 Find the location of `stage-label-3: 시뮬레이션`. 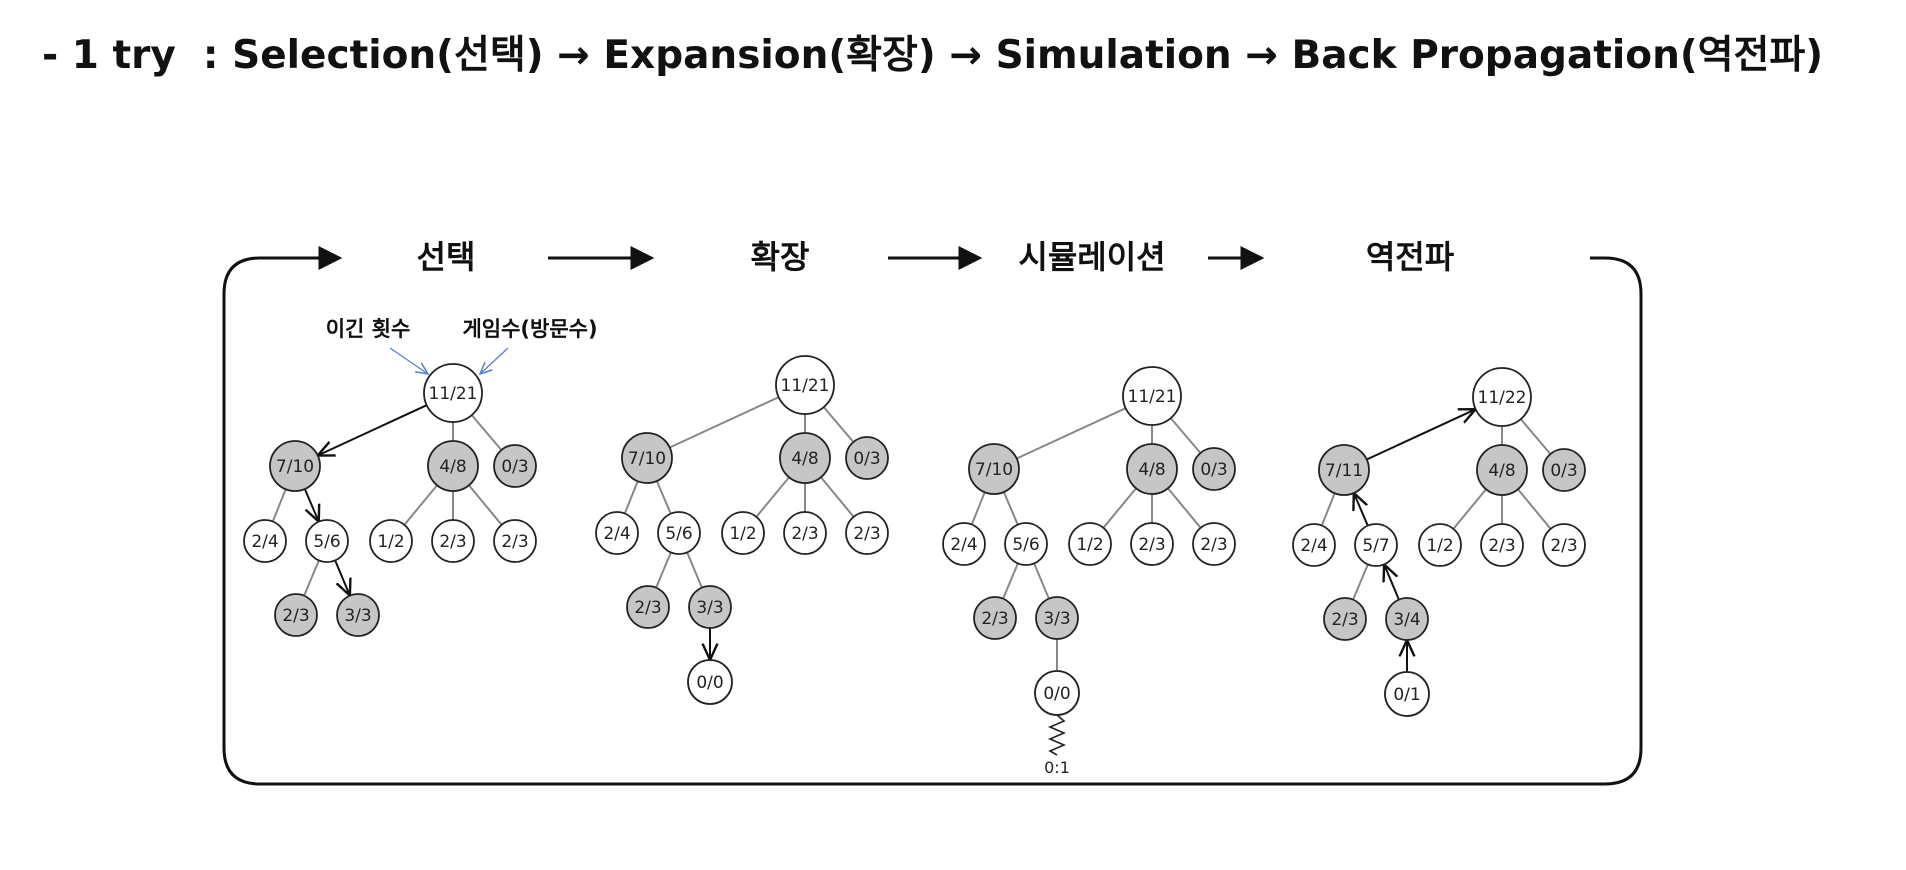

stage-label-3: 시뮬레이션 is located at coordinates (1091, 257).